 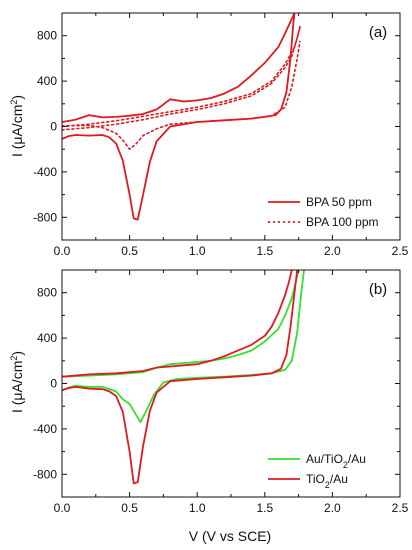 What do you see at coordinates (378, 289) in the screenshot?
I see `panel-b-label: (b)` at bounding box center [378, 289].